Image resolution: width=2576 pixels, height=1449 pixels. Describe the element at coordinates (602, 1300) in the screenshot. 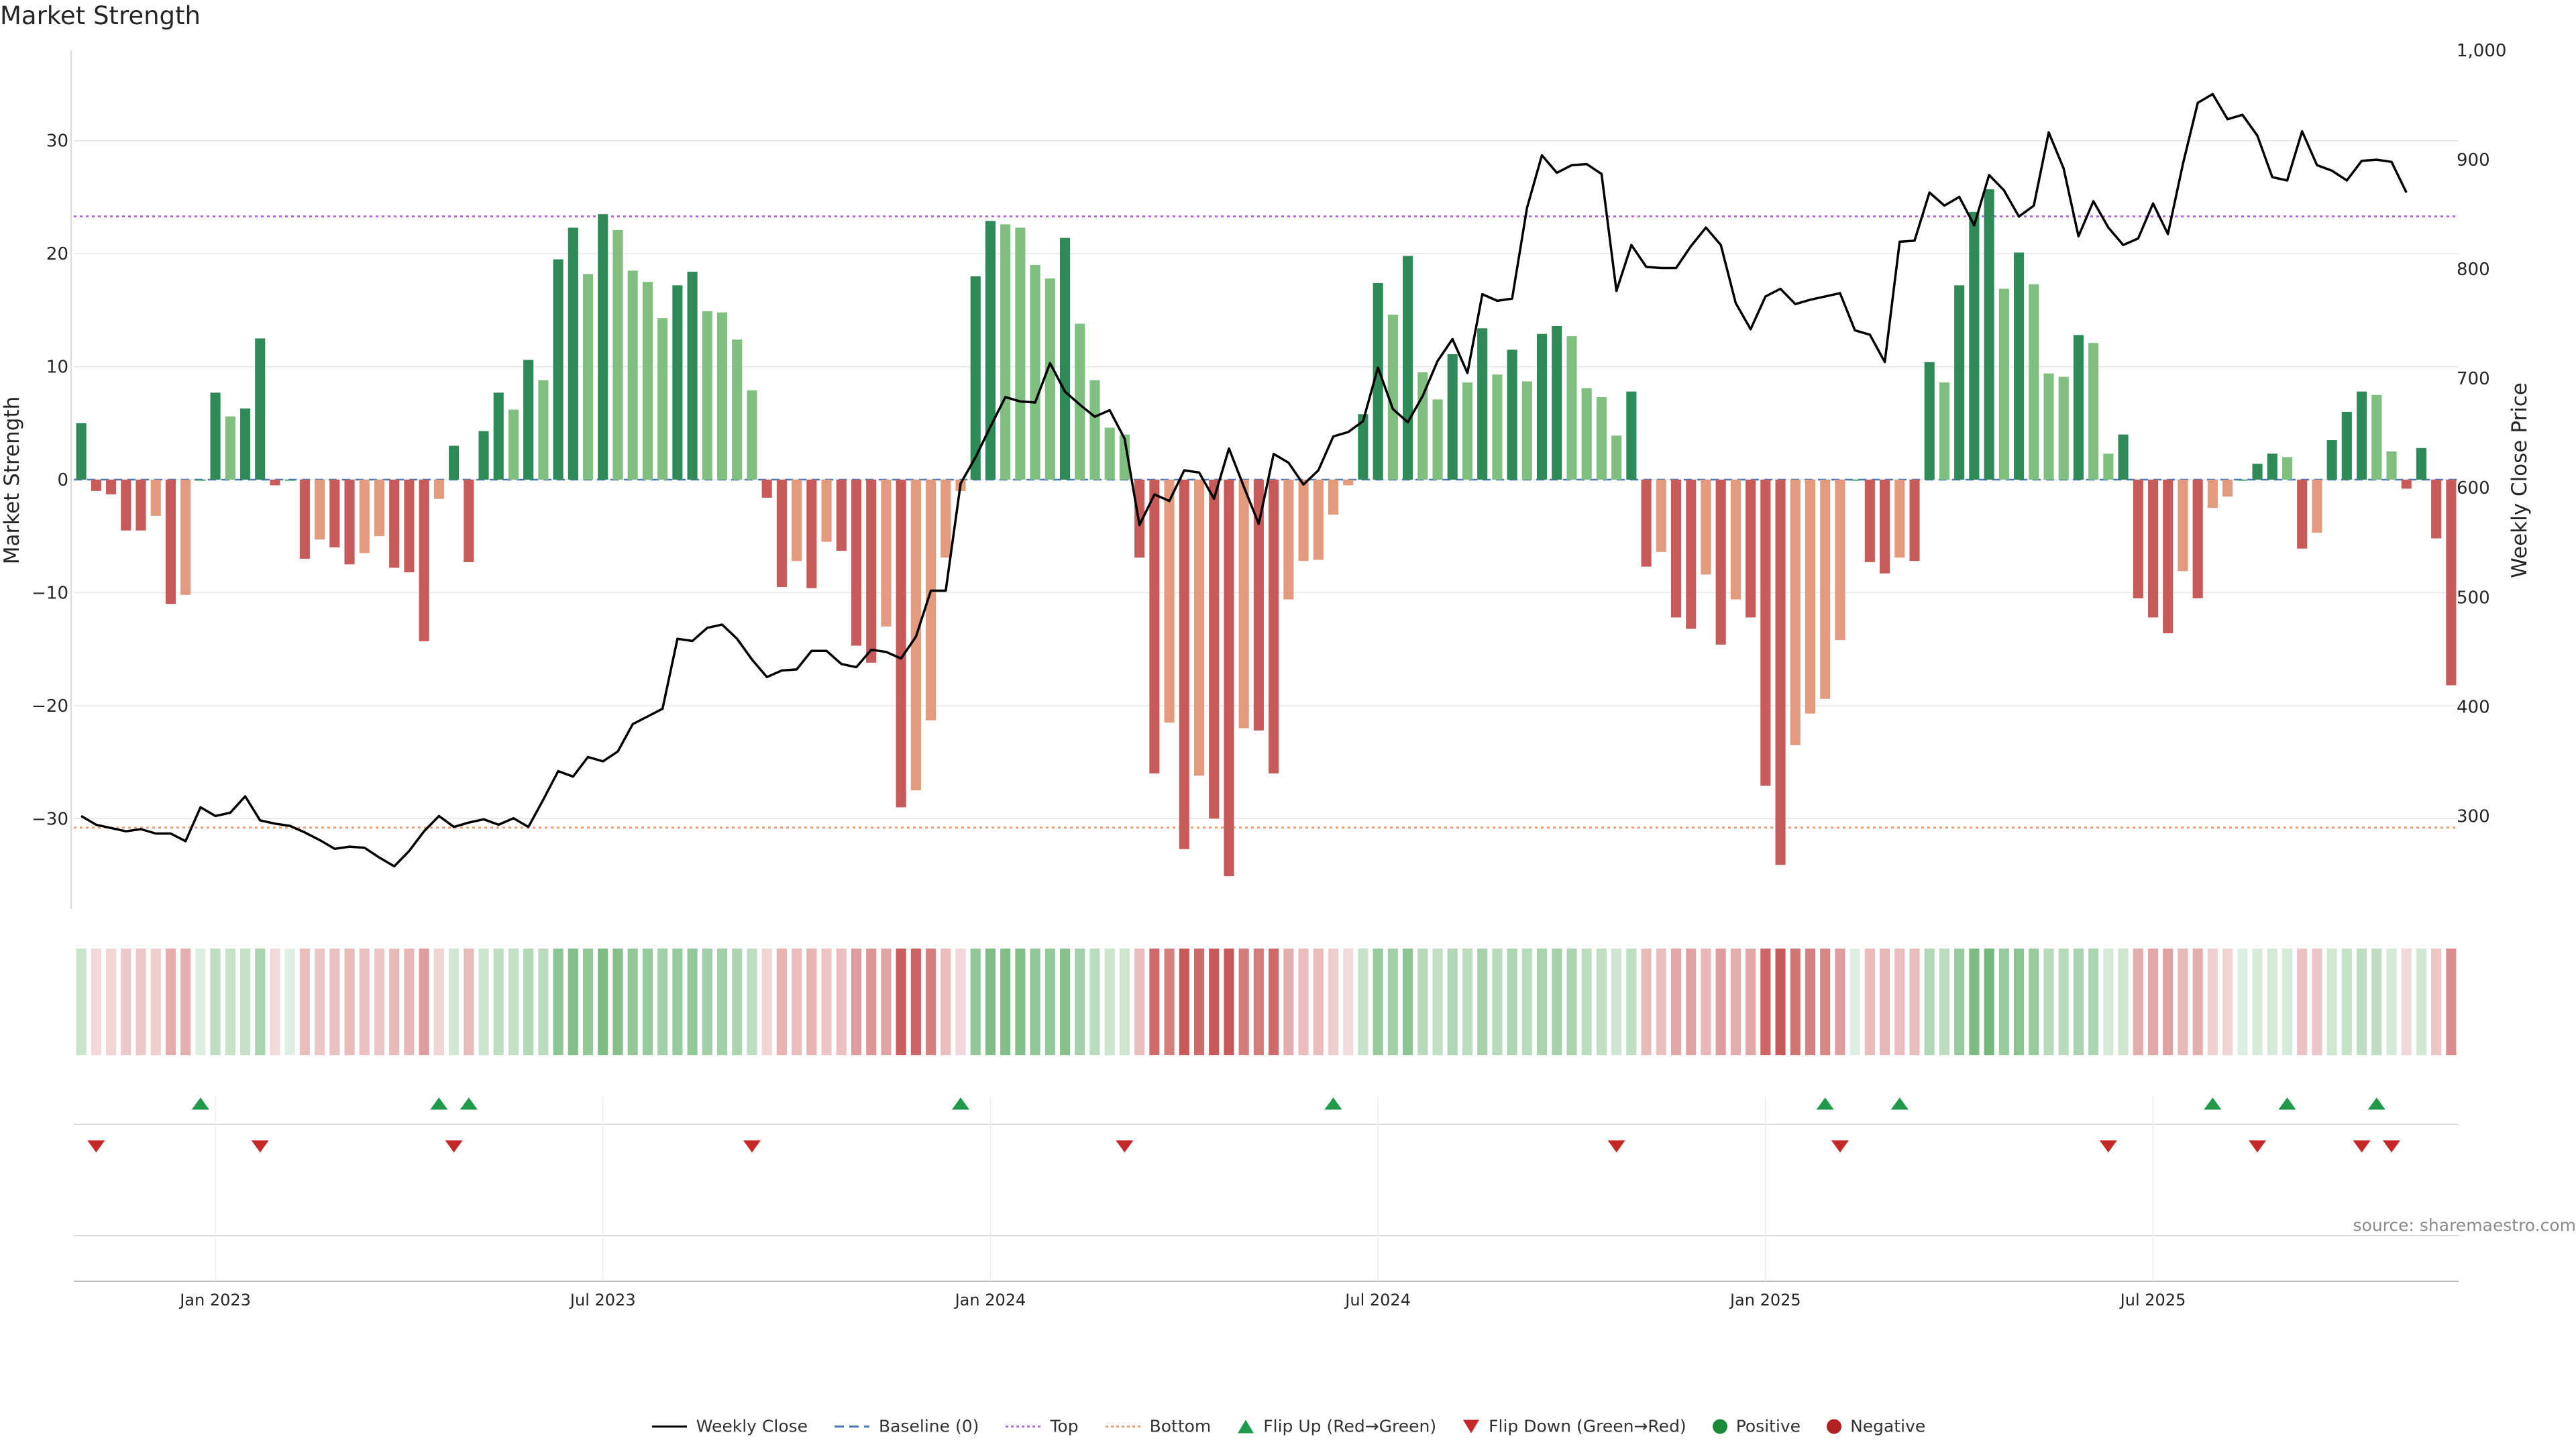

I see `x-tick-label: Jul 2023` at that location.